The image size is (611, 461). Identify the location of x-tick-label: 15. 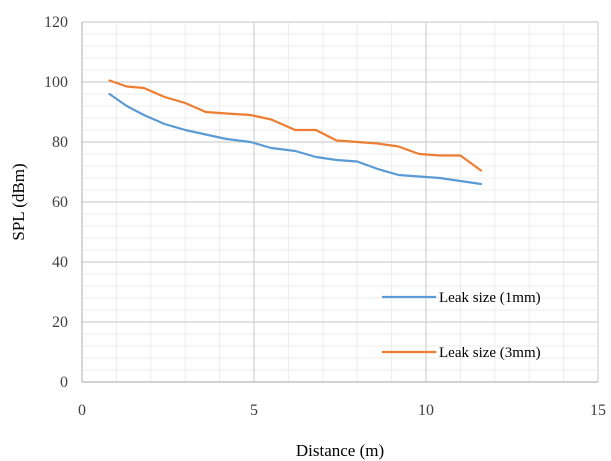
(598, 410).